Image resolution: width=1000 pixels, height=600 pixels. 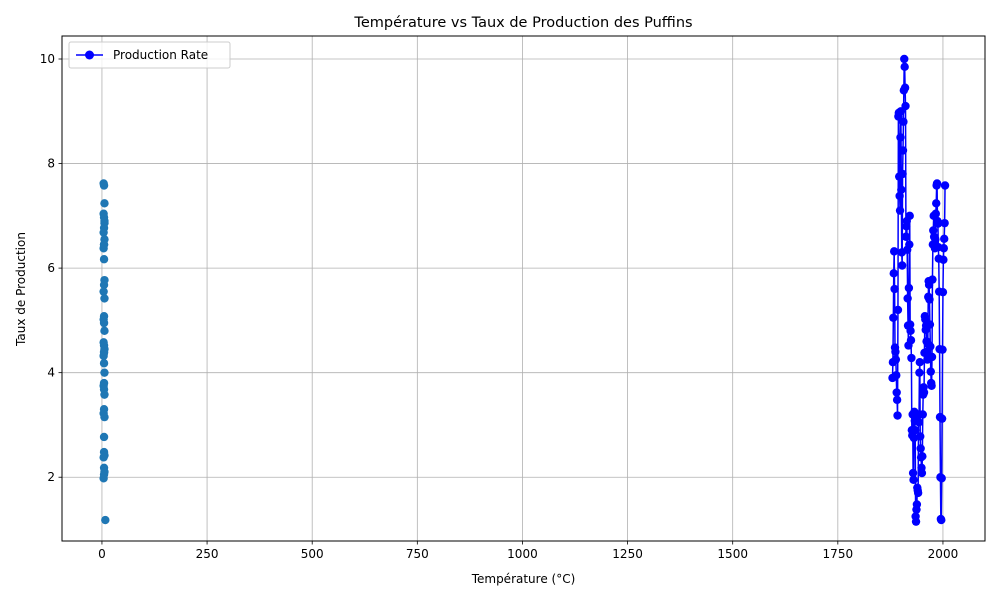 What do you see at coordinates (522, 554) in the screenshot?
I see `x-tick-label: 1000` at bounding box center [522, 554].